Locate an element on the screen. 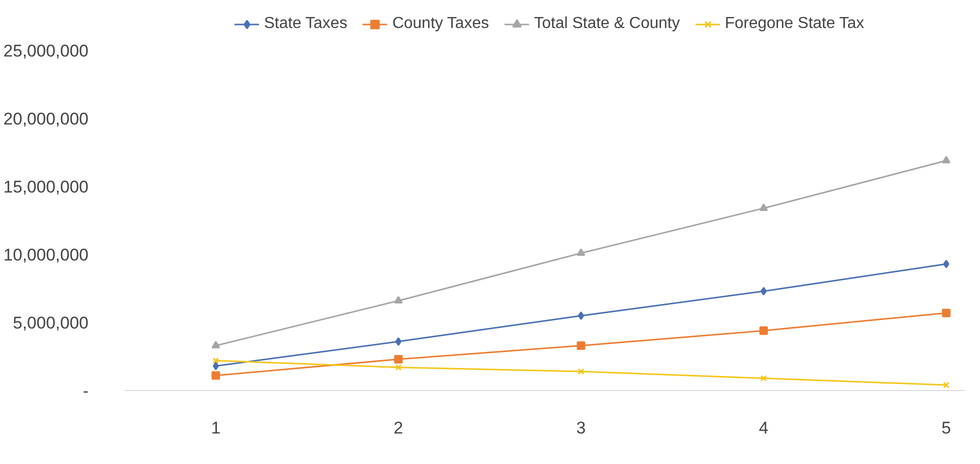 The image size is (980, 464). y-tick-label: 20,000,000 is located at coordinates (46, 119).